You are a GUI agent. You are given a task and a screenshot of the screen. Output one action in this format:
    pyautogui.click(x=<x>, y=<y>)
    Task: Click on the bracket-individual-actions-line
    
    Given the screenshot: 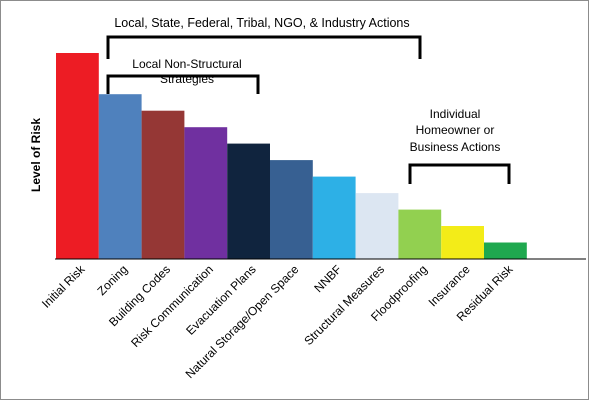 What is the action you would take?
    pyautogui.click(x=459, y=173)
    